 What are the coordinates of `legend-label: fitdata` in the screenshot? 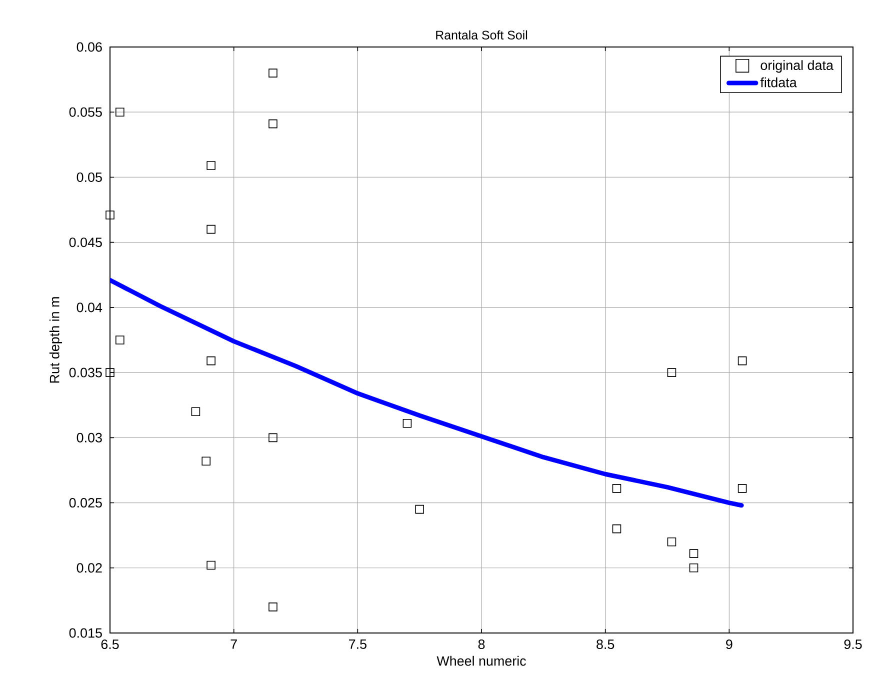 It's located at (778, 82).